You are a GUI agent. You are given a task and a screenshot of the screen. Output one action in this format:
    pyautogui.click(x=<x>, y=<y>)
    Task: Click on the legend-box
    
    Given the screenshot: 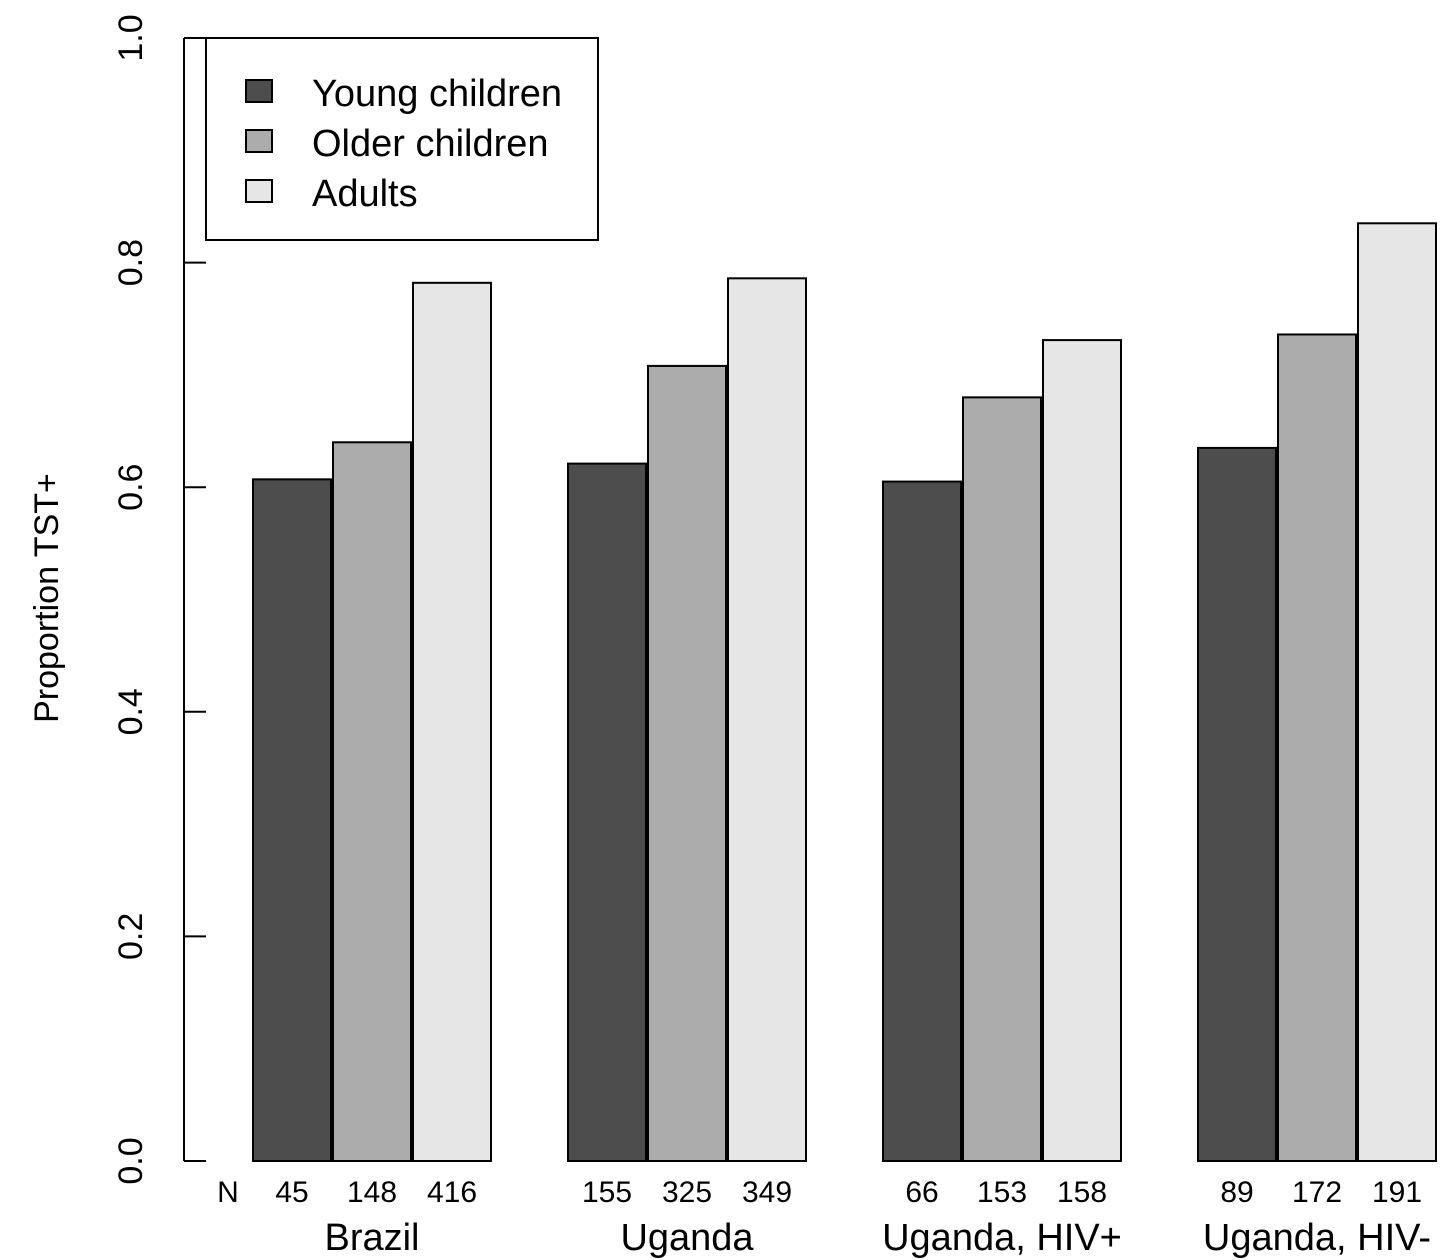 What is the action you would take?
    pyautogui.click(x=402, y=139)
    